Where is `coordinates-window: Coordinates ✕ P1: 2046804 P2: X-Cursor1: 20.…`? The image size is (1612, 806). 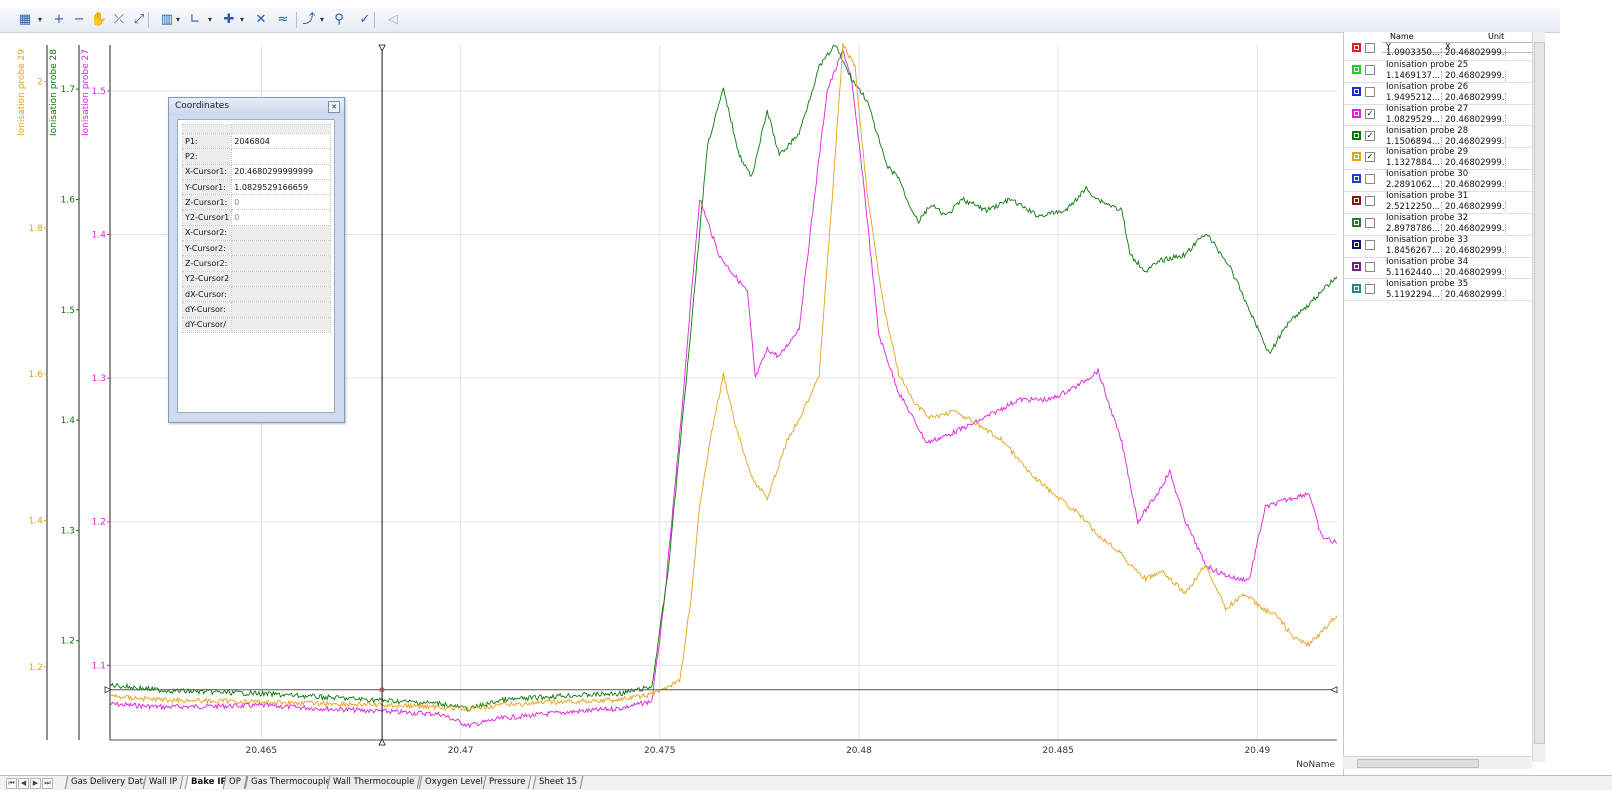 coordinates-window: Coordinates ✕ P1: 2046804 P2: X-Cursor1: 20.… is located at coordinates (256, 260).